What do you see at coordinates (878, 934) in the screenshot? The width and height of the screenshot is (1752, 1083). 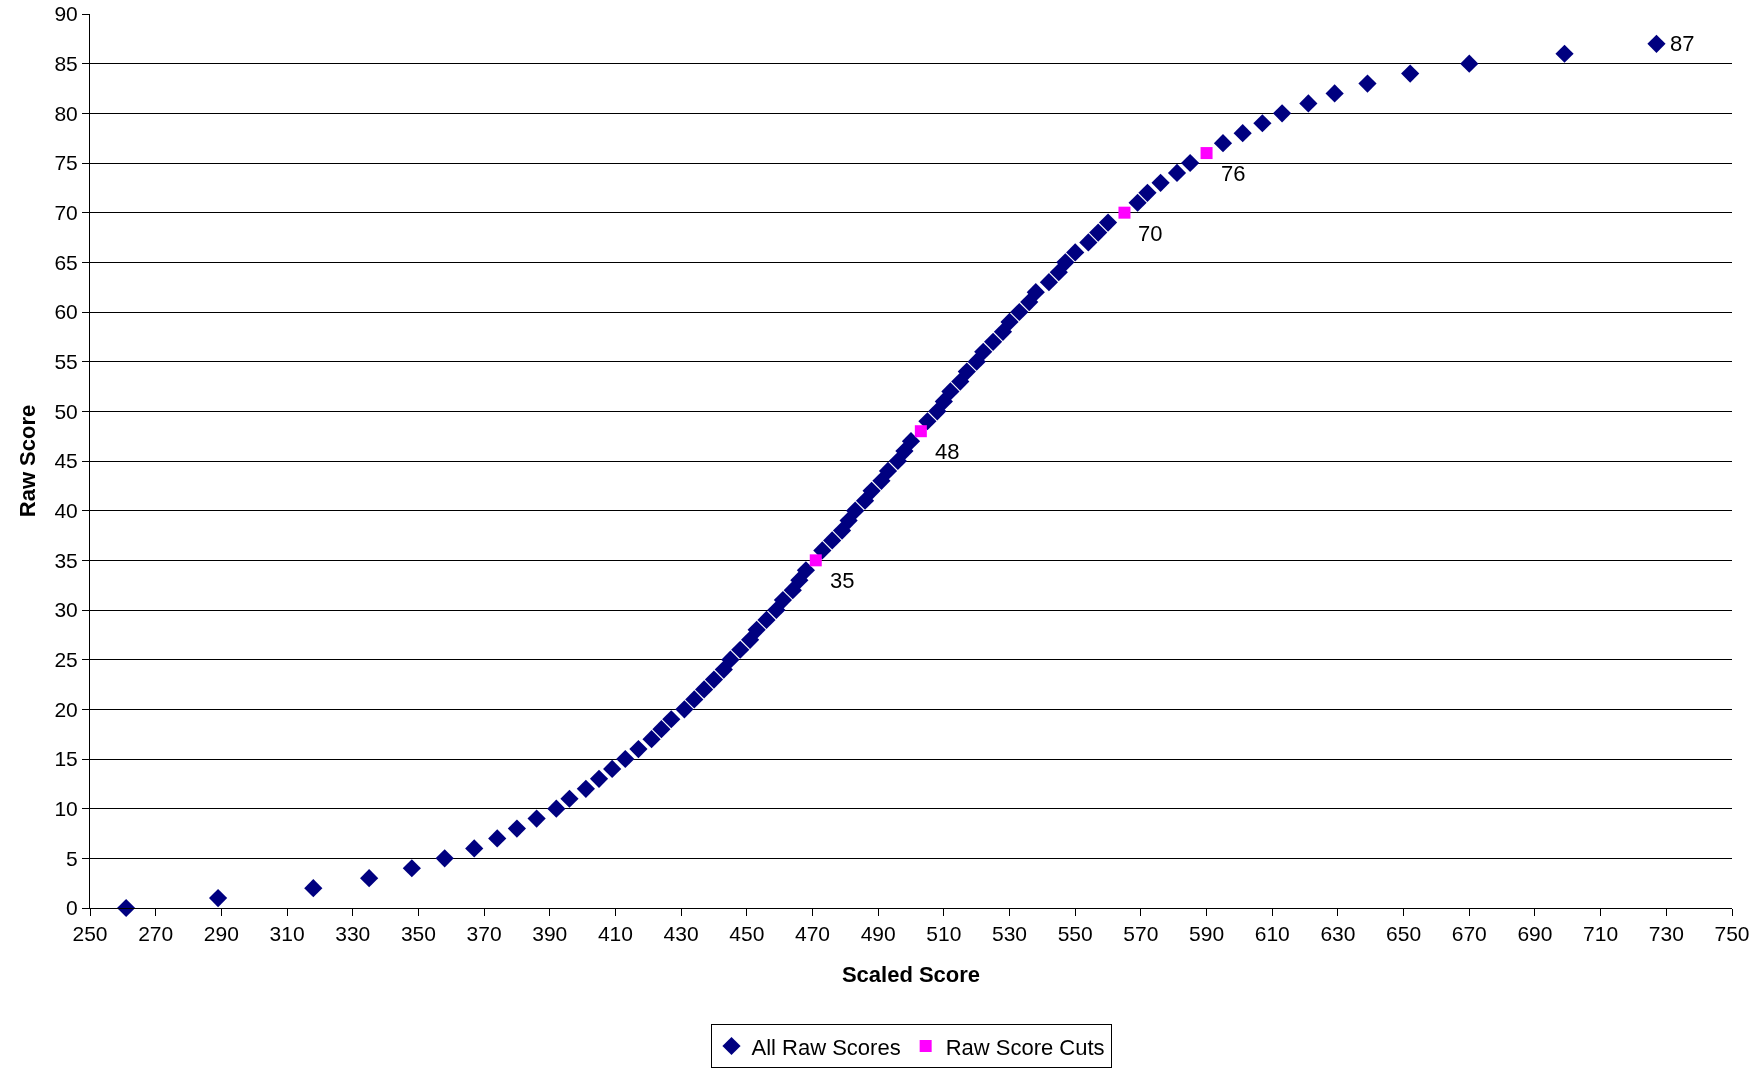 I see `x-tick-label: 490` at bounding box center [878, 934].